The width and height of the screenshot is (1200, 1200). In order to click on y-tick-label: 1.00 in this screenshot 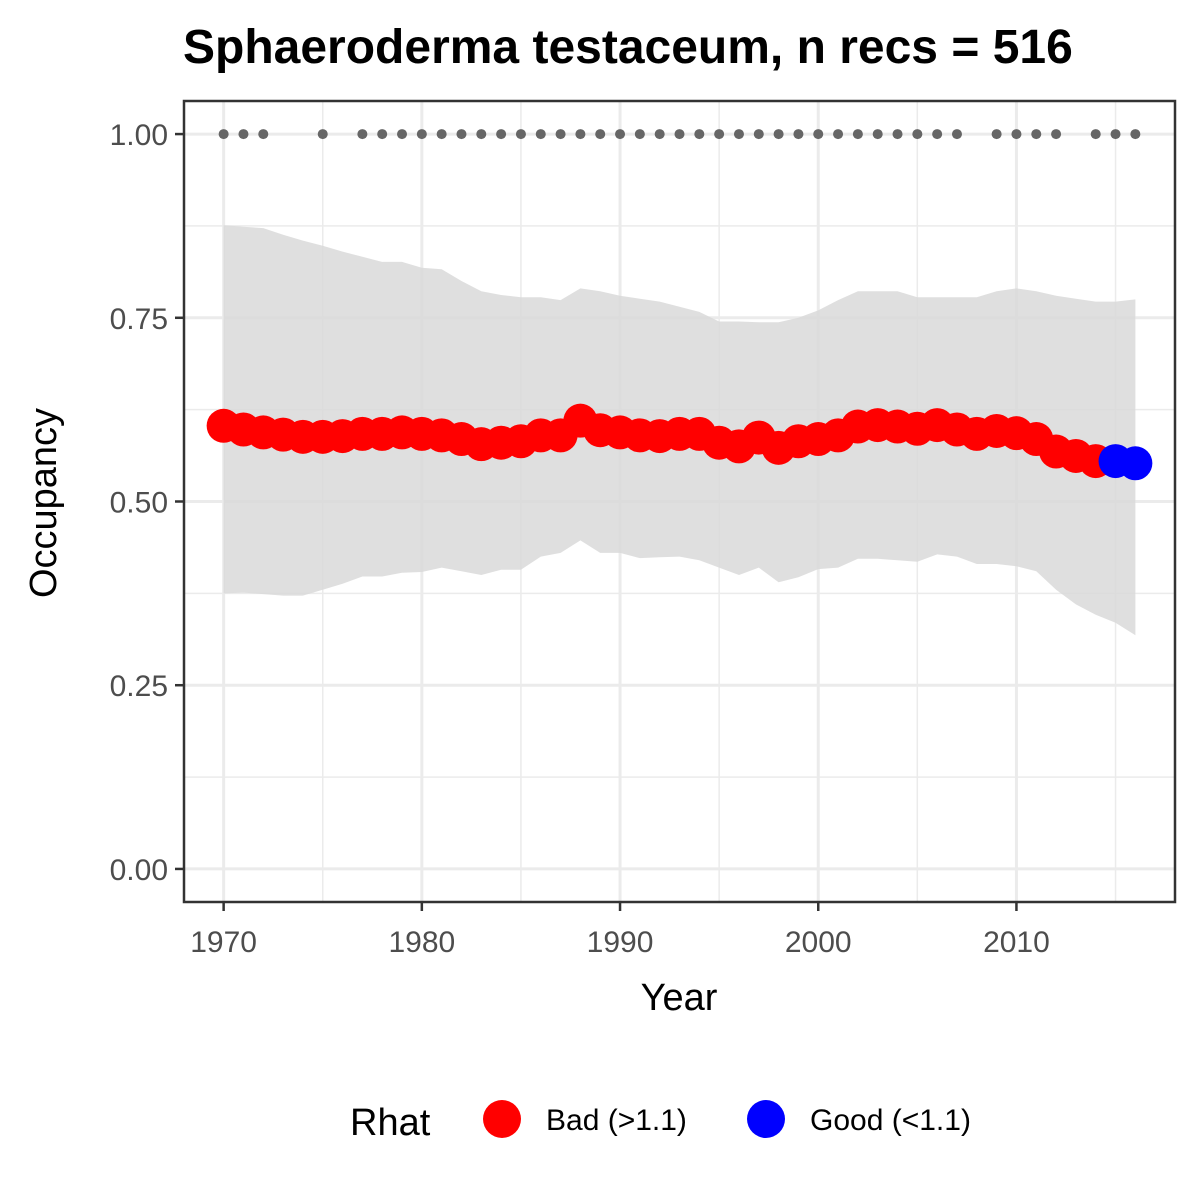, I will do `click(139, 135)`.